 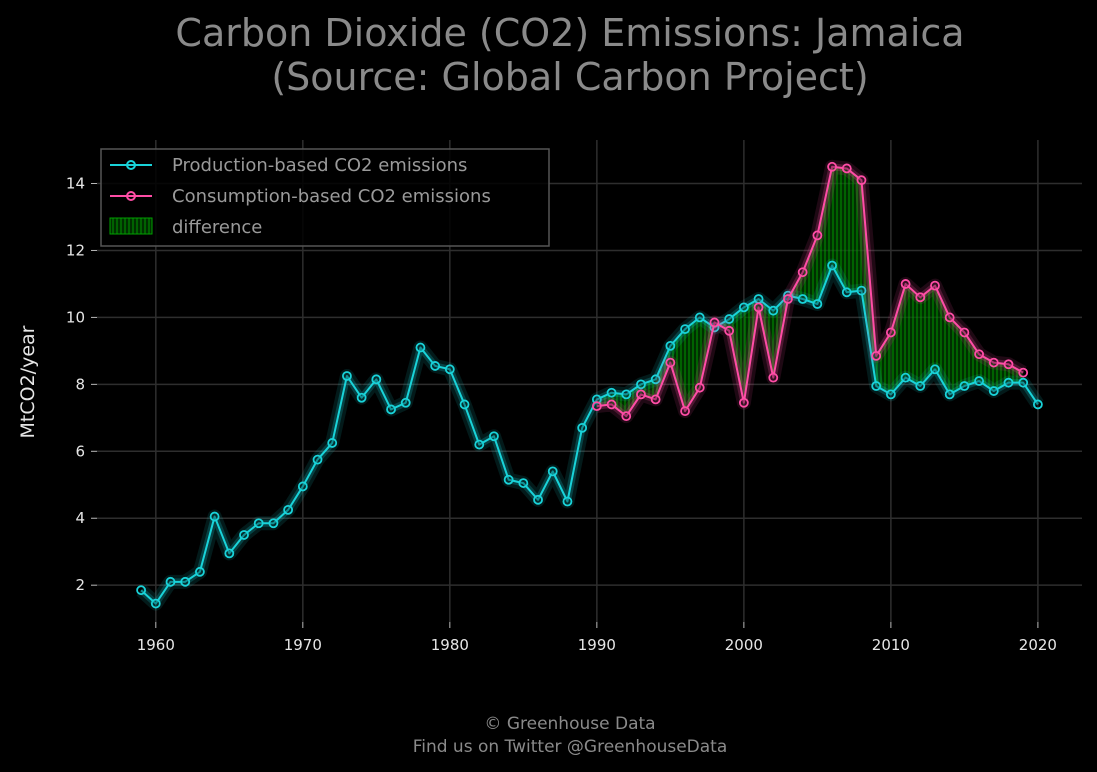 What do you see at coordinates (569, 724) in the screenshot?
I see `footer-copyright: © Greenhouse Data` at bounding box center [569, 724].